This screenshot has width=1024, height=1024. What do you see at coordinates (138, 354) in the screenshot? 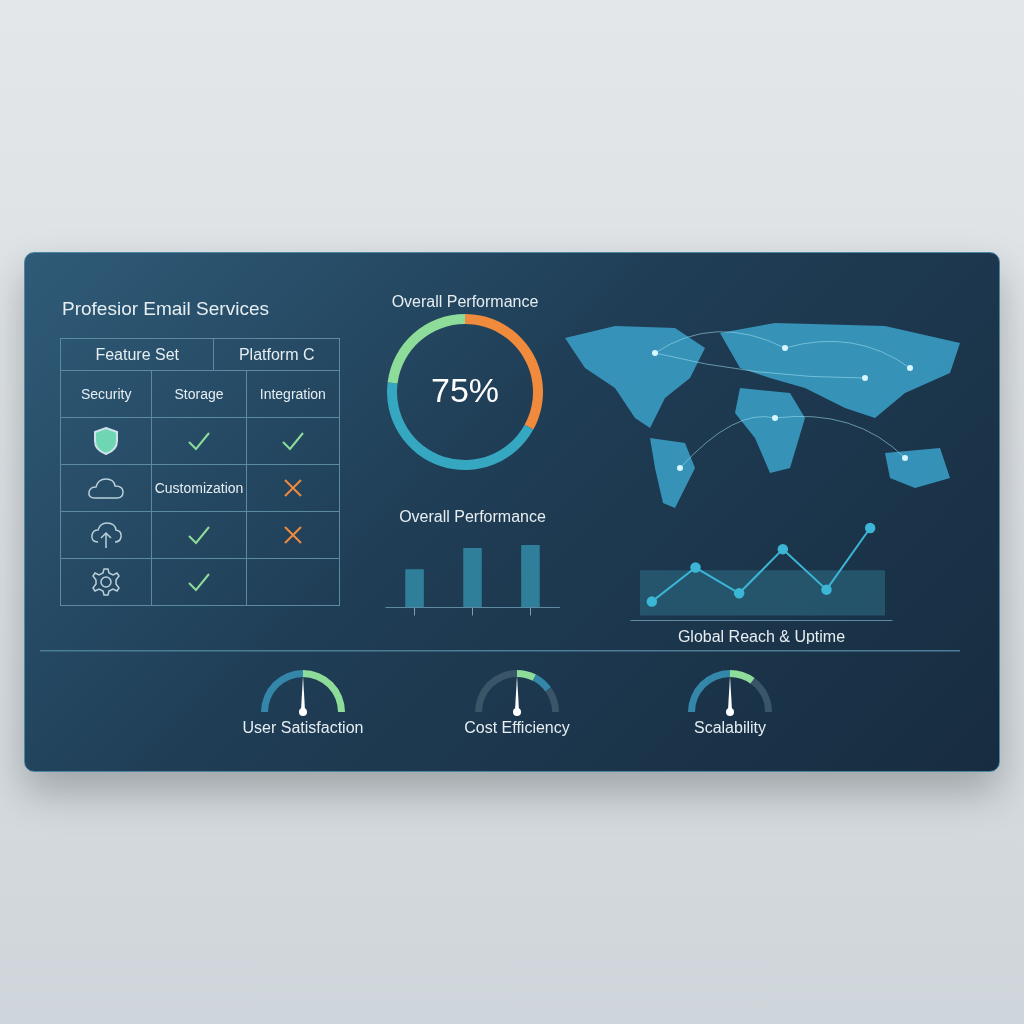
I see `text: Feature Set` at bounding box center [138, 354].